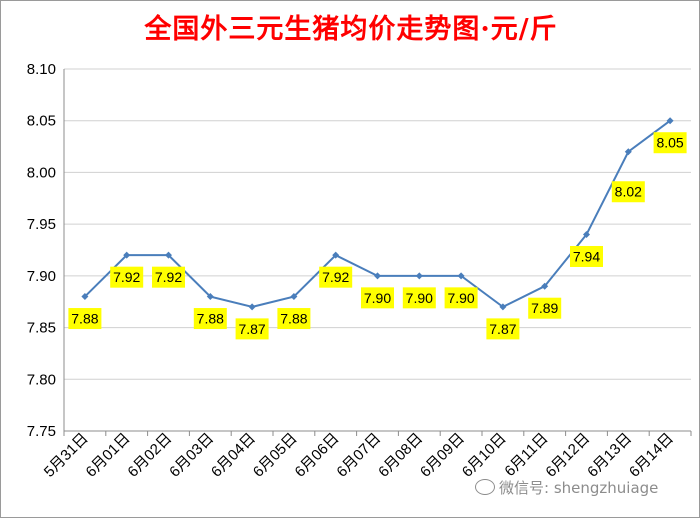 The width and height of the screenshot is (700, 519). What do you see at coordinates (442, 455) in the screenshot?
I see `x-tick-label: 6月09日` at bounding box center [442, 455].